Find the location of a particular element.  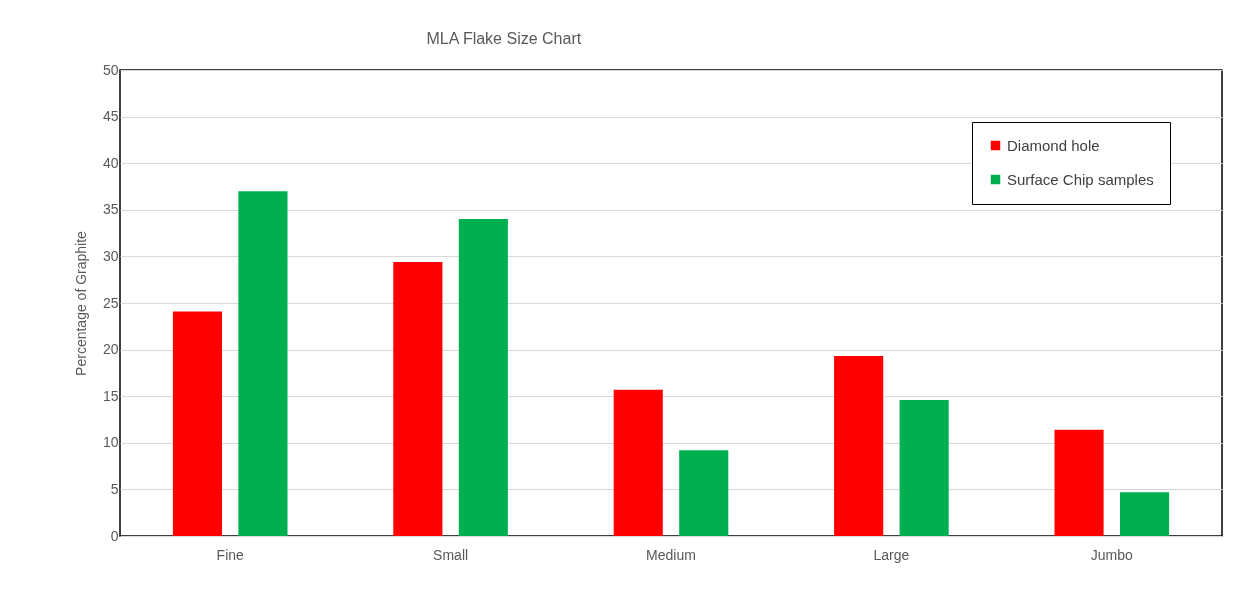

y-axis-title: Percentage of Graphite is located at coordinates (80, 303).